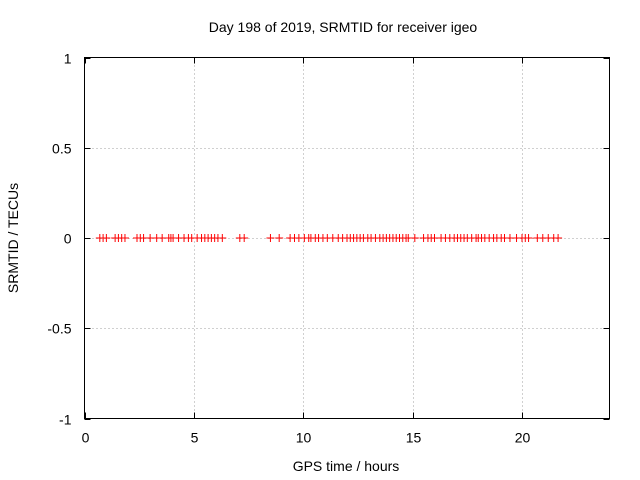 The image size is (640, 480). What do you see at coordinates (195, 438) in the screenshot?
I see `x-tick-label: 5` at bounding box center [195, 438].